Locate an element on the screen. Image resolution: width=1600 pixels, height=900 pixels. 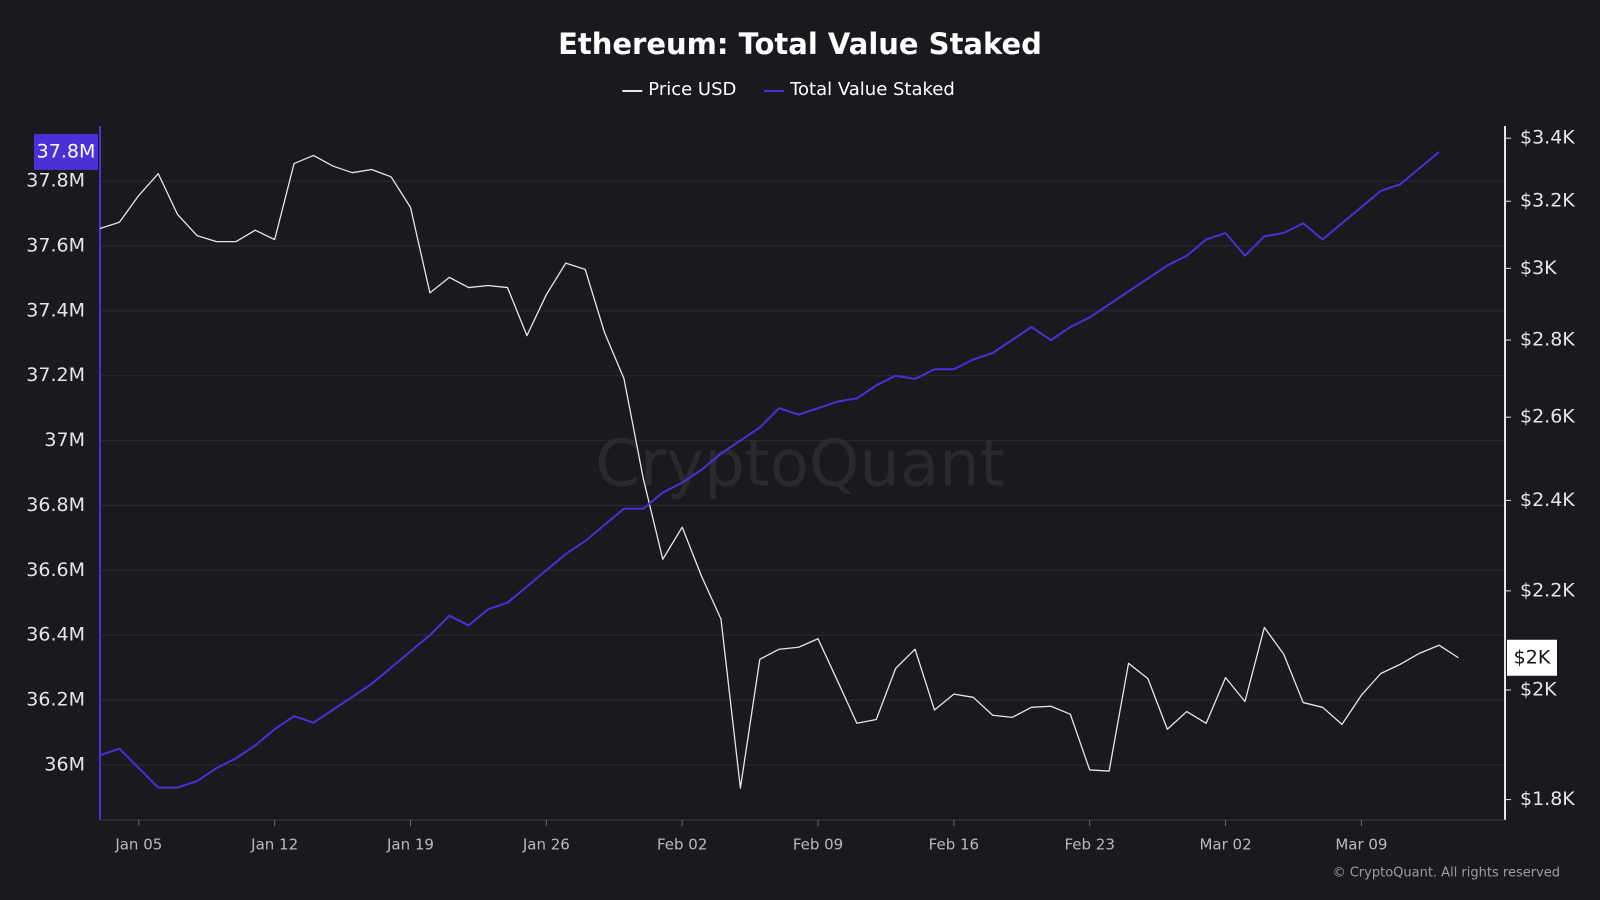
y-tick-label: 36.2M is located at coordinates (55, 700).